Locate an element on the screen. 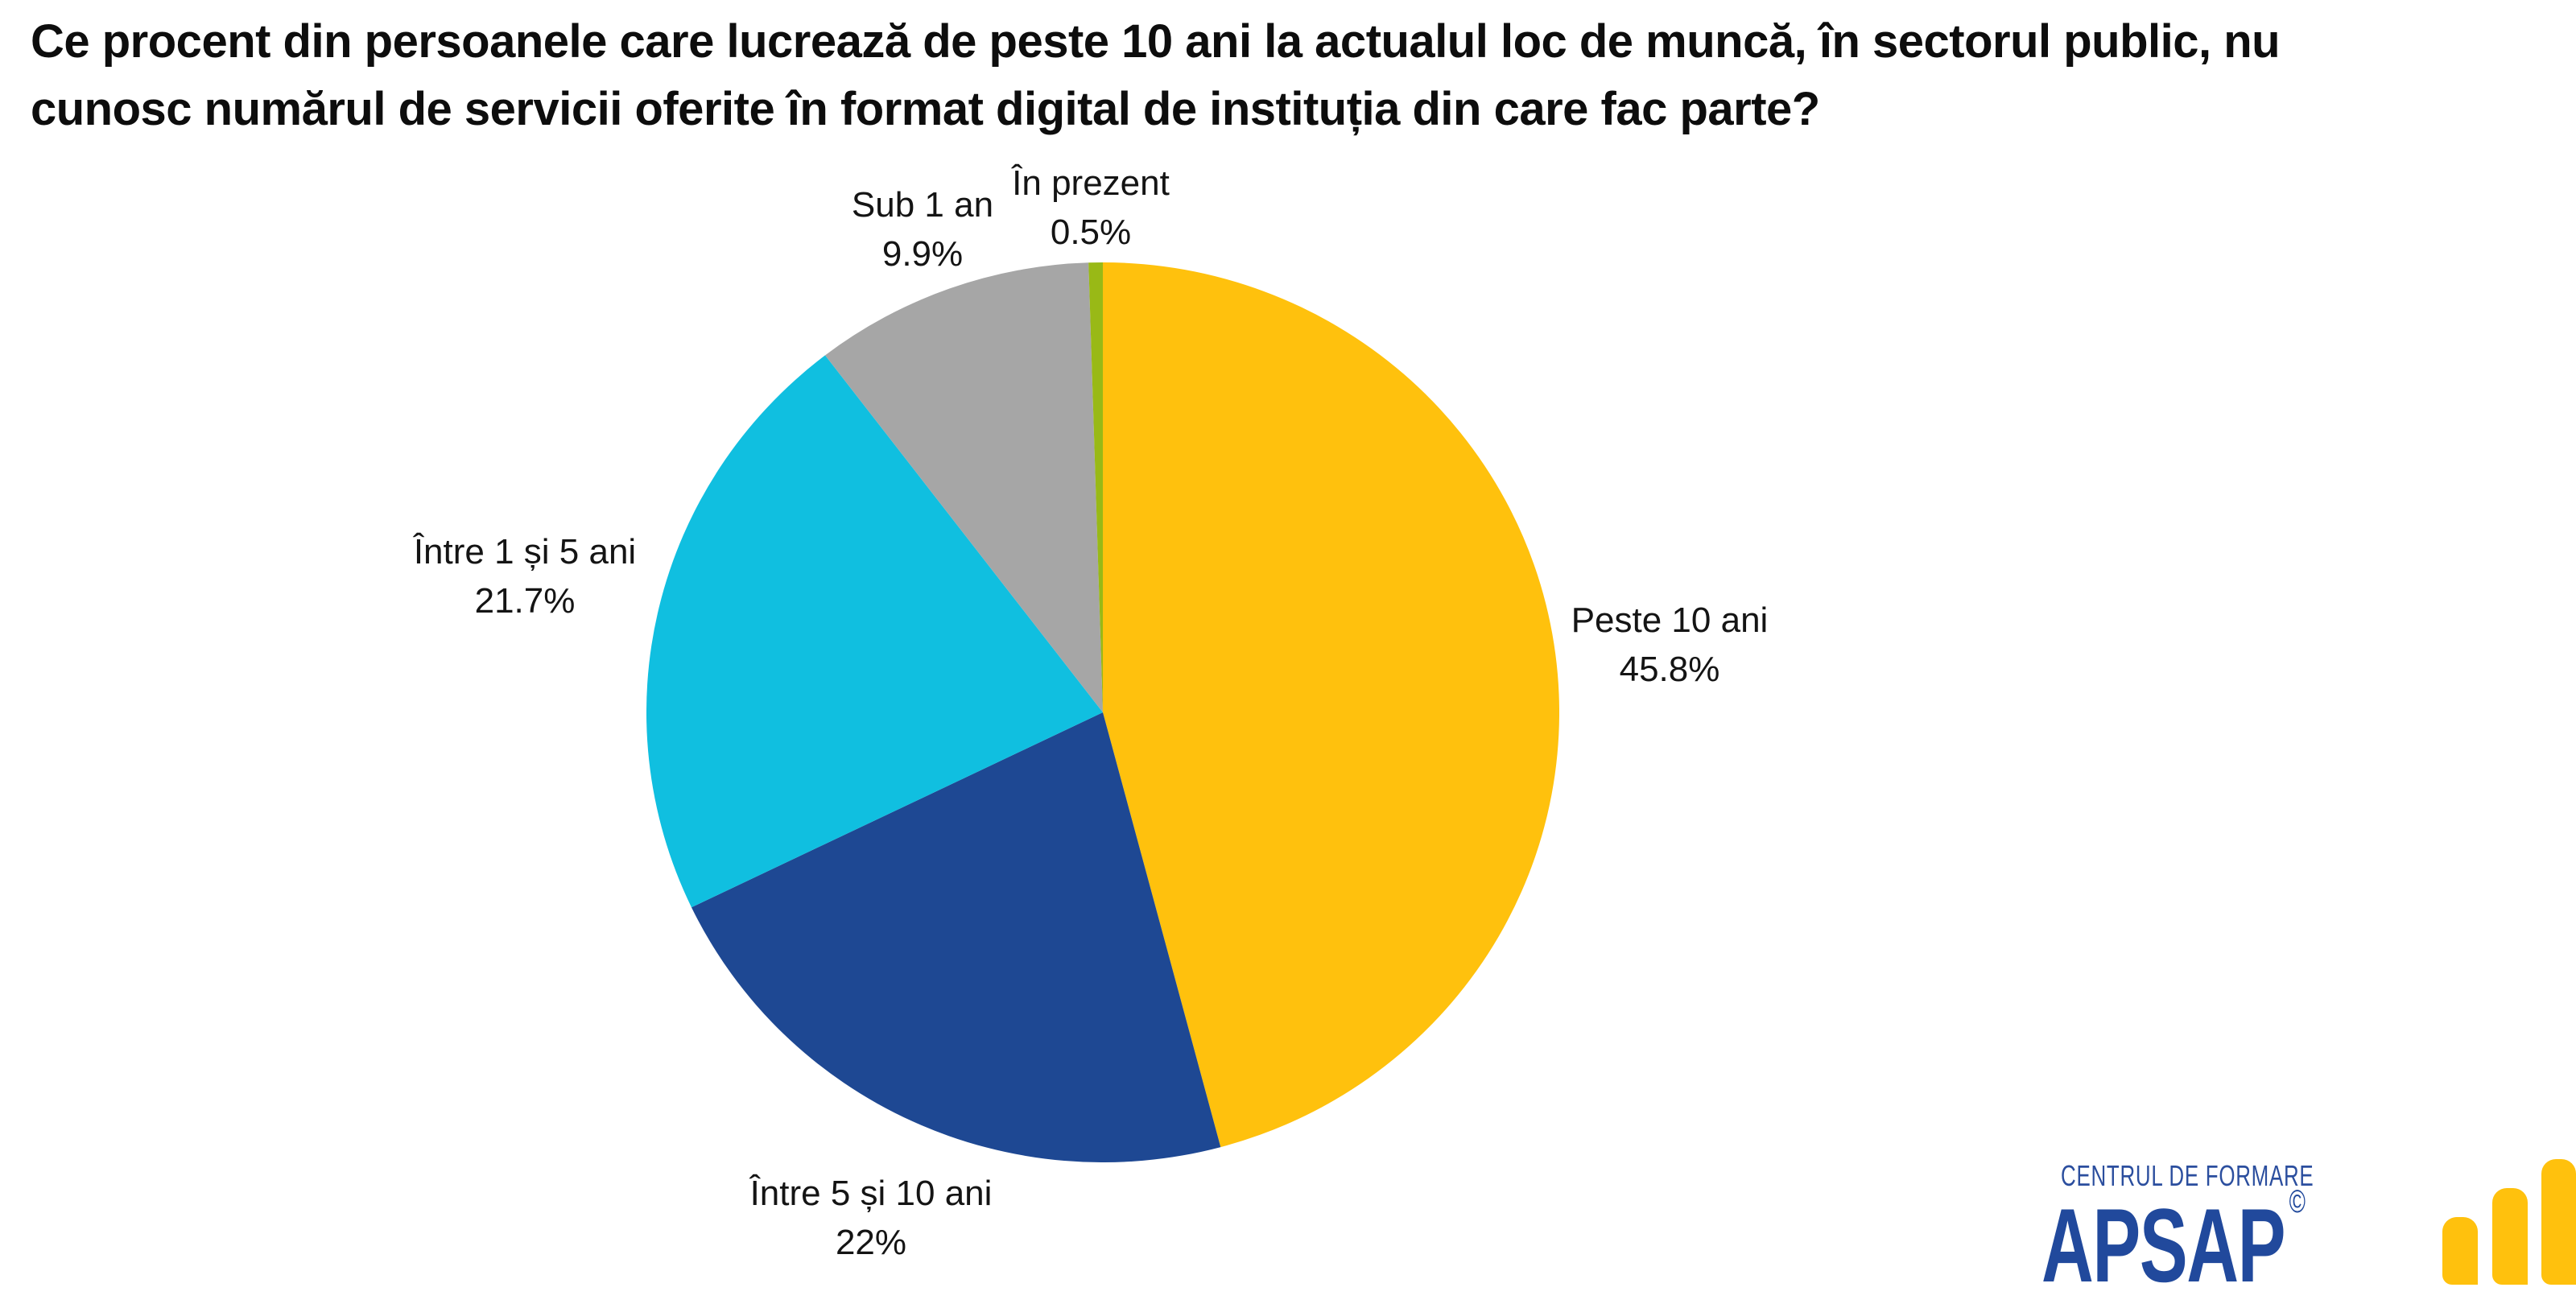  copyright-icon: © is located at coordinates (2297, 1201).